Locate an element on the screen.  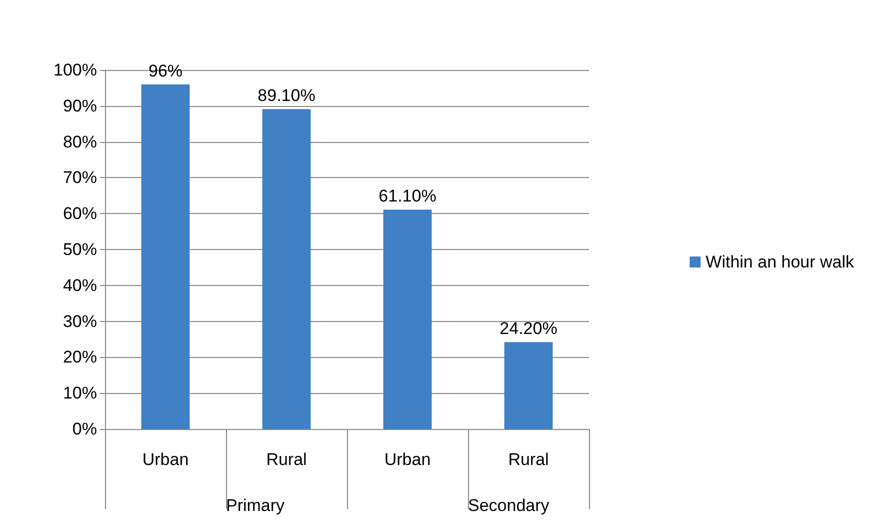
y-tick-label: 30% is located at coordinates (79, 321).